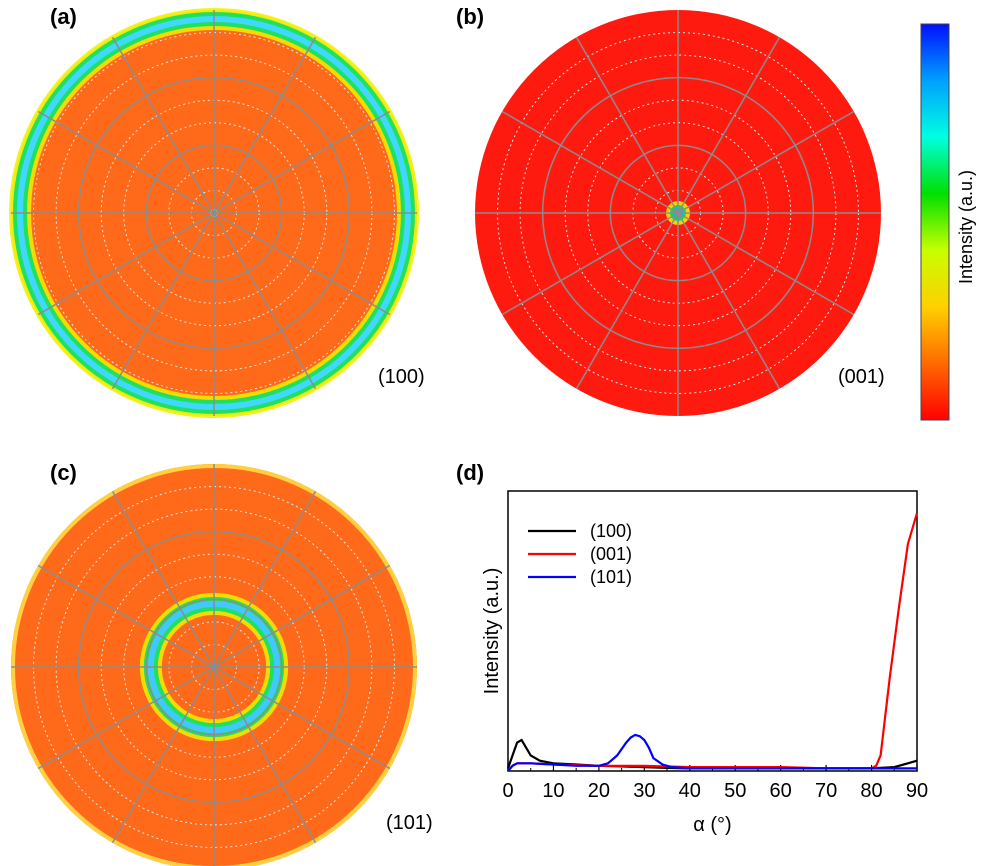 This screenshot has width=987, height=866. Describe the element at coordinates (409, 823) in the screenshot. I see `plane-label-c: (101)` at that location.